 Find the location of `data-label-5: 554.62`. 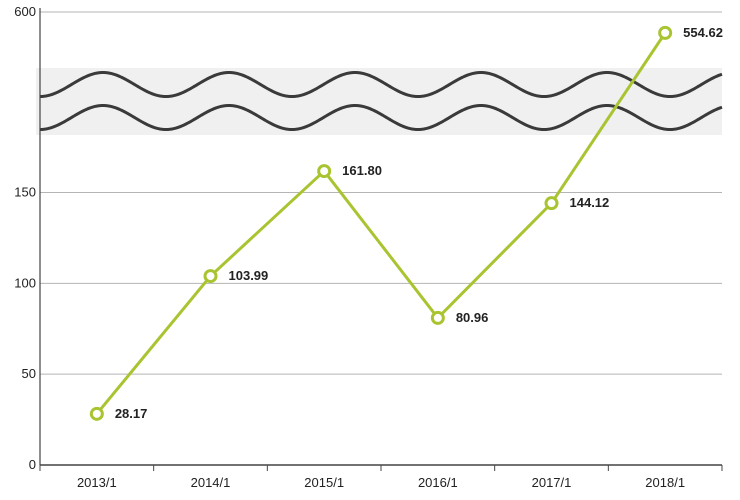

data-label-5: 554.62 is located at coordinates (703, 32).